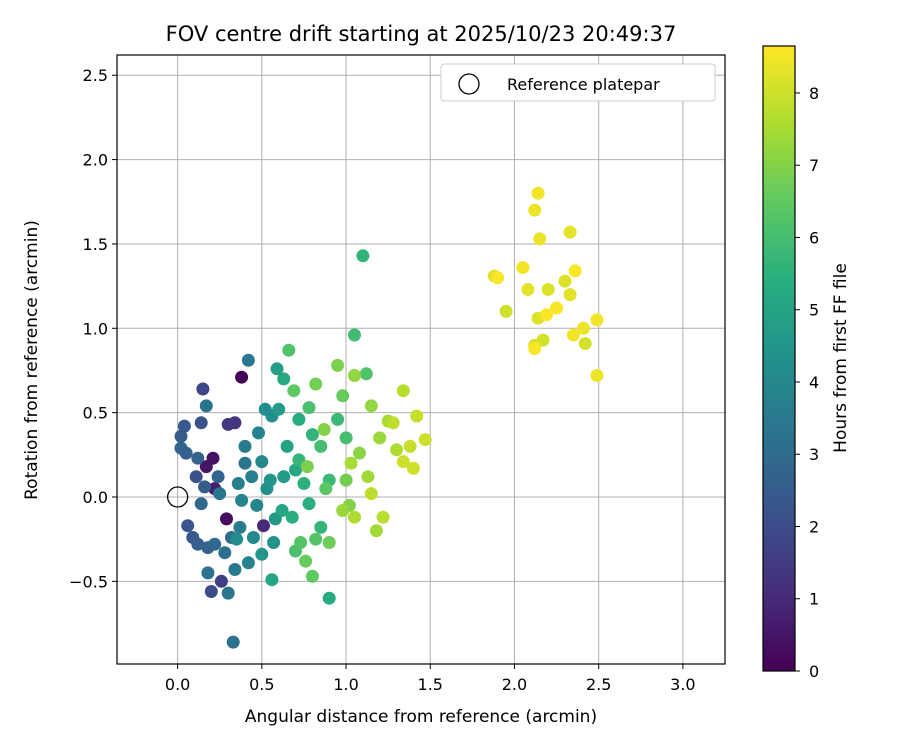  What do you see at coordinates (95, 497) in the screenshot?
I see `y-tick-label: 0.0` at bounding box center [95, 497].